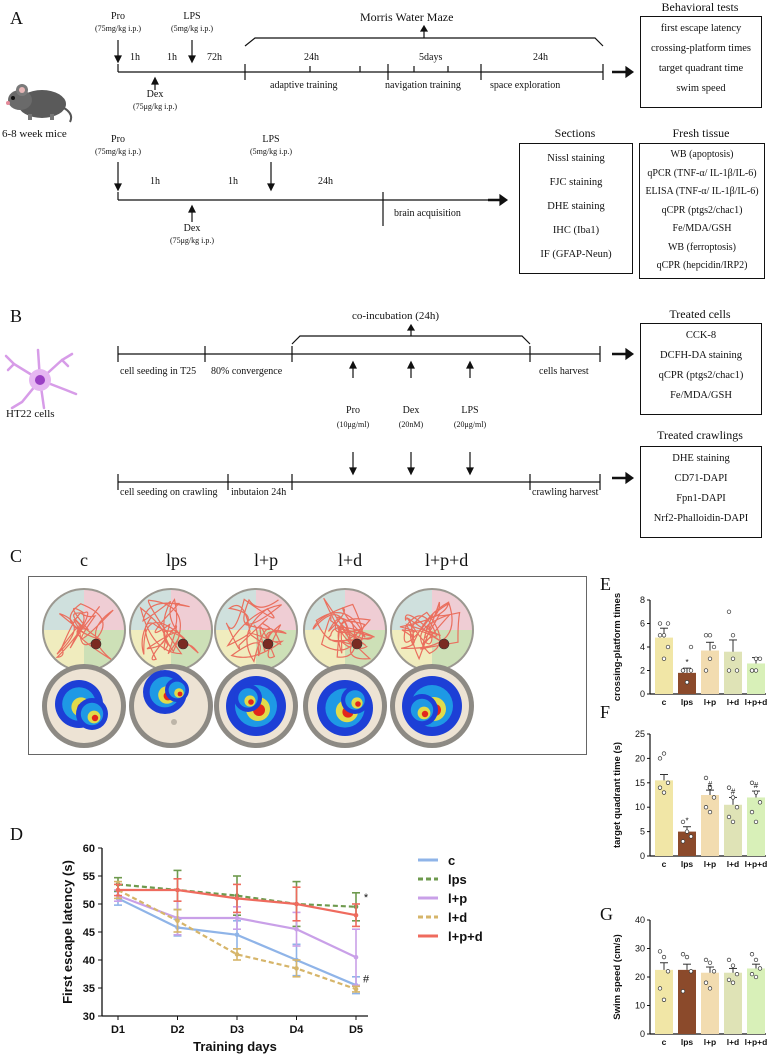 The width and height of the screenshot is (770, 1061). I want to click on y-tick-label: 60, so click(89, 849).